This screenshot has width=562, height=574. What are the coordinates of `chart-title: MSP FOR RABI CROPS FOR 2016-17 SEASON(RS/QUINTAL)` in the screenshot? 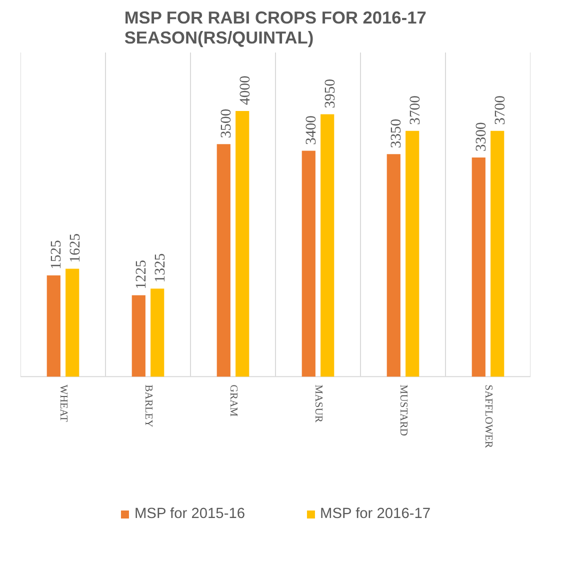 It's located at (275, 28).